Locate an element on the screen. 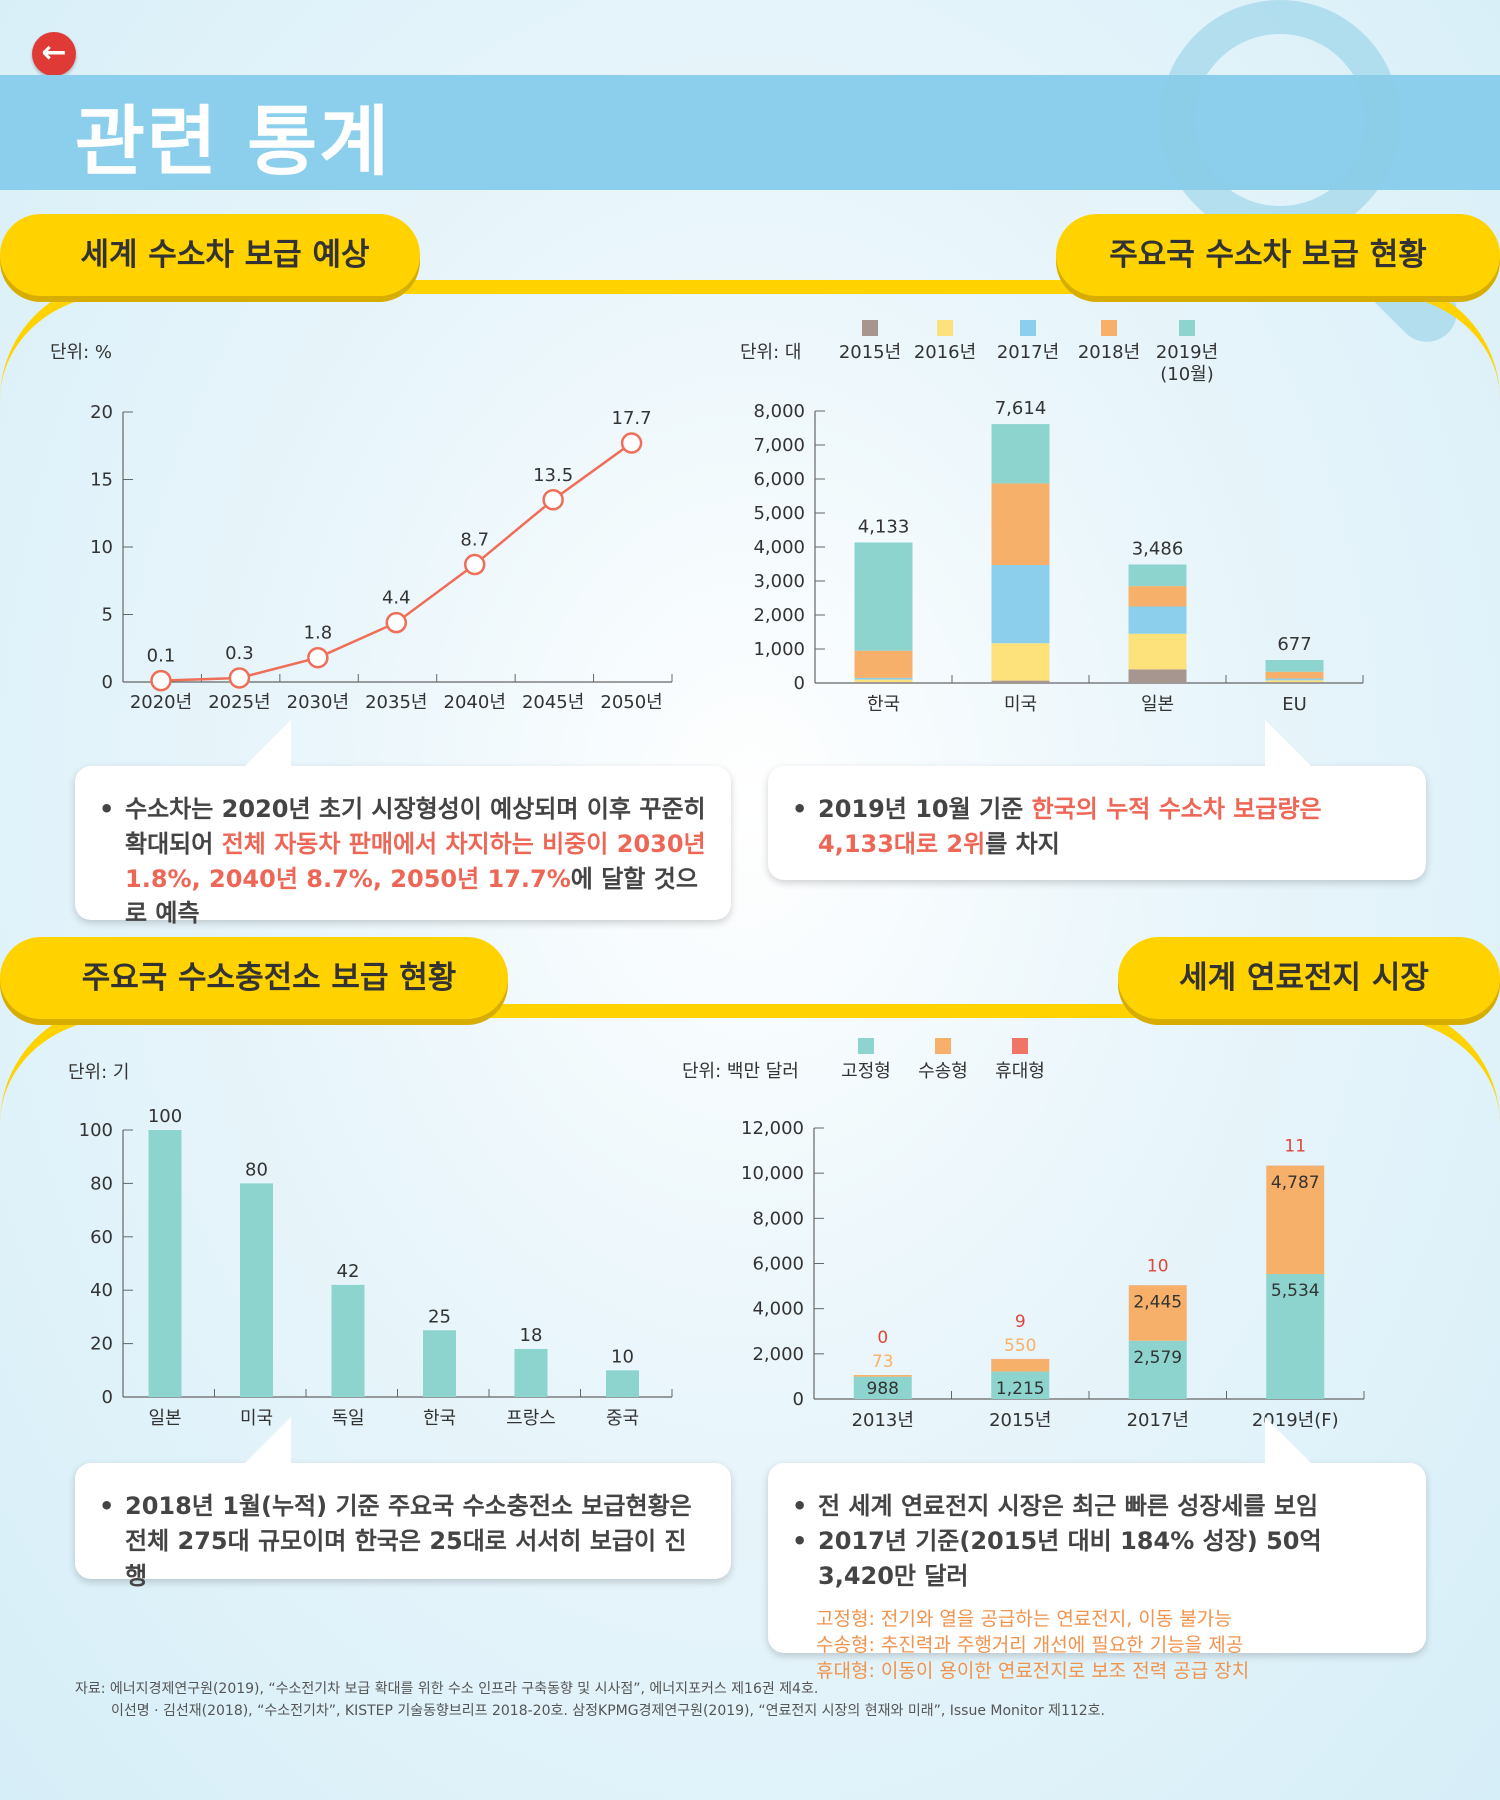 This screenshot has height=1800, width=1500. y-tick-label: 5 is located at coordinates (107, 615).